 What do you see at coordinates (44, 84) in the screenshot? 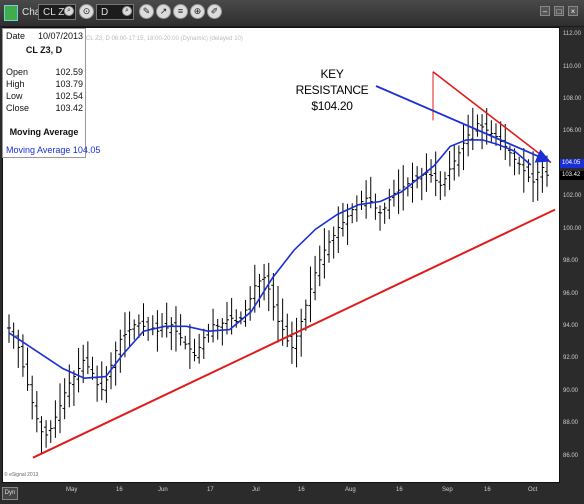
I see `high-row: High 103.79` at bounding box center [44, 84].